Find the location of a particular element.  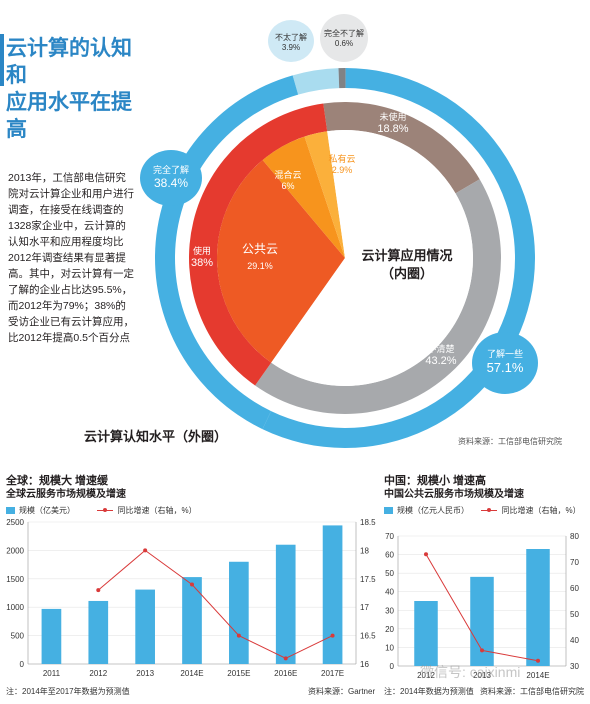

inner-caption: 云计算应用情况 （内圈） is located at coordinates (407, 265).